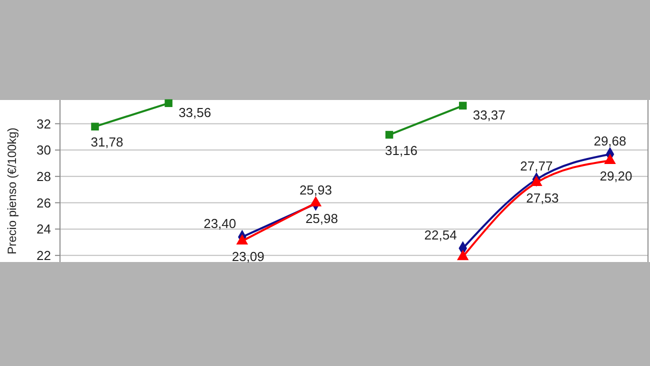  I want to click on data-label: 25,98, so click(321, 218).